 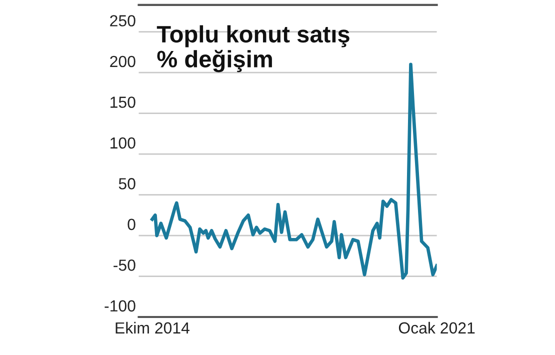 I want to click on text: Toplu konut satış % değişim, so click(x=253, y=48).